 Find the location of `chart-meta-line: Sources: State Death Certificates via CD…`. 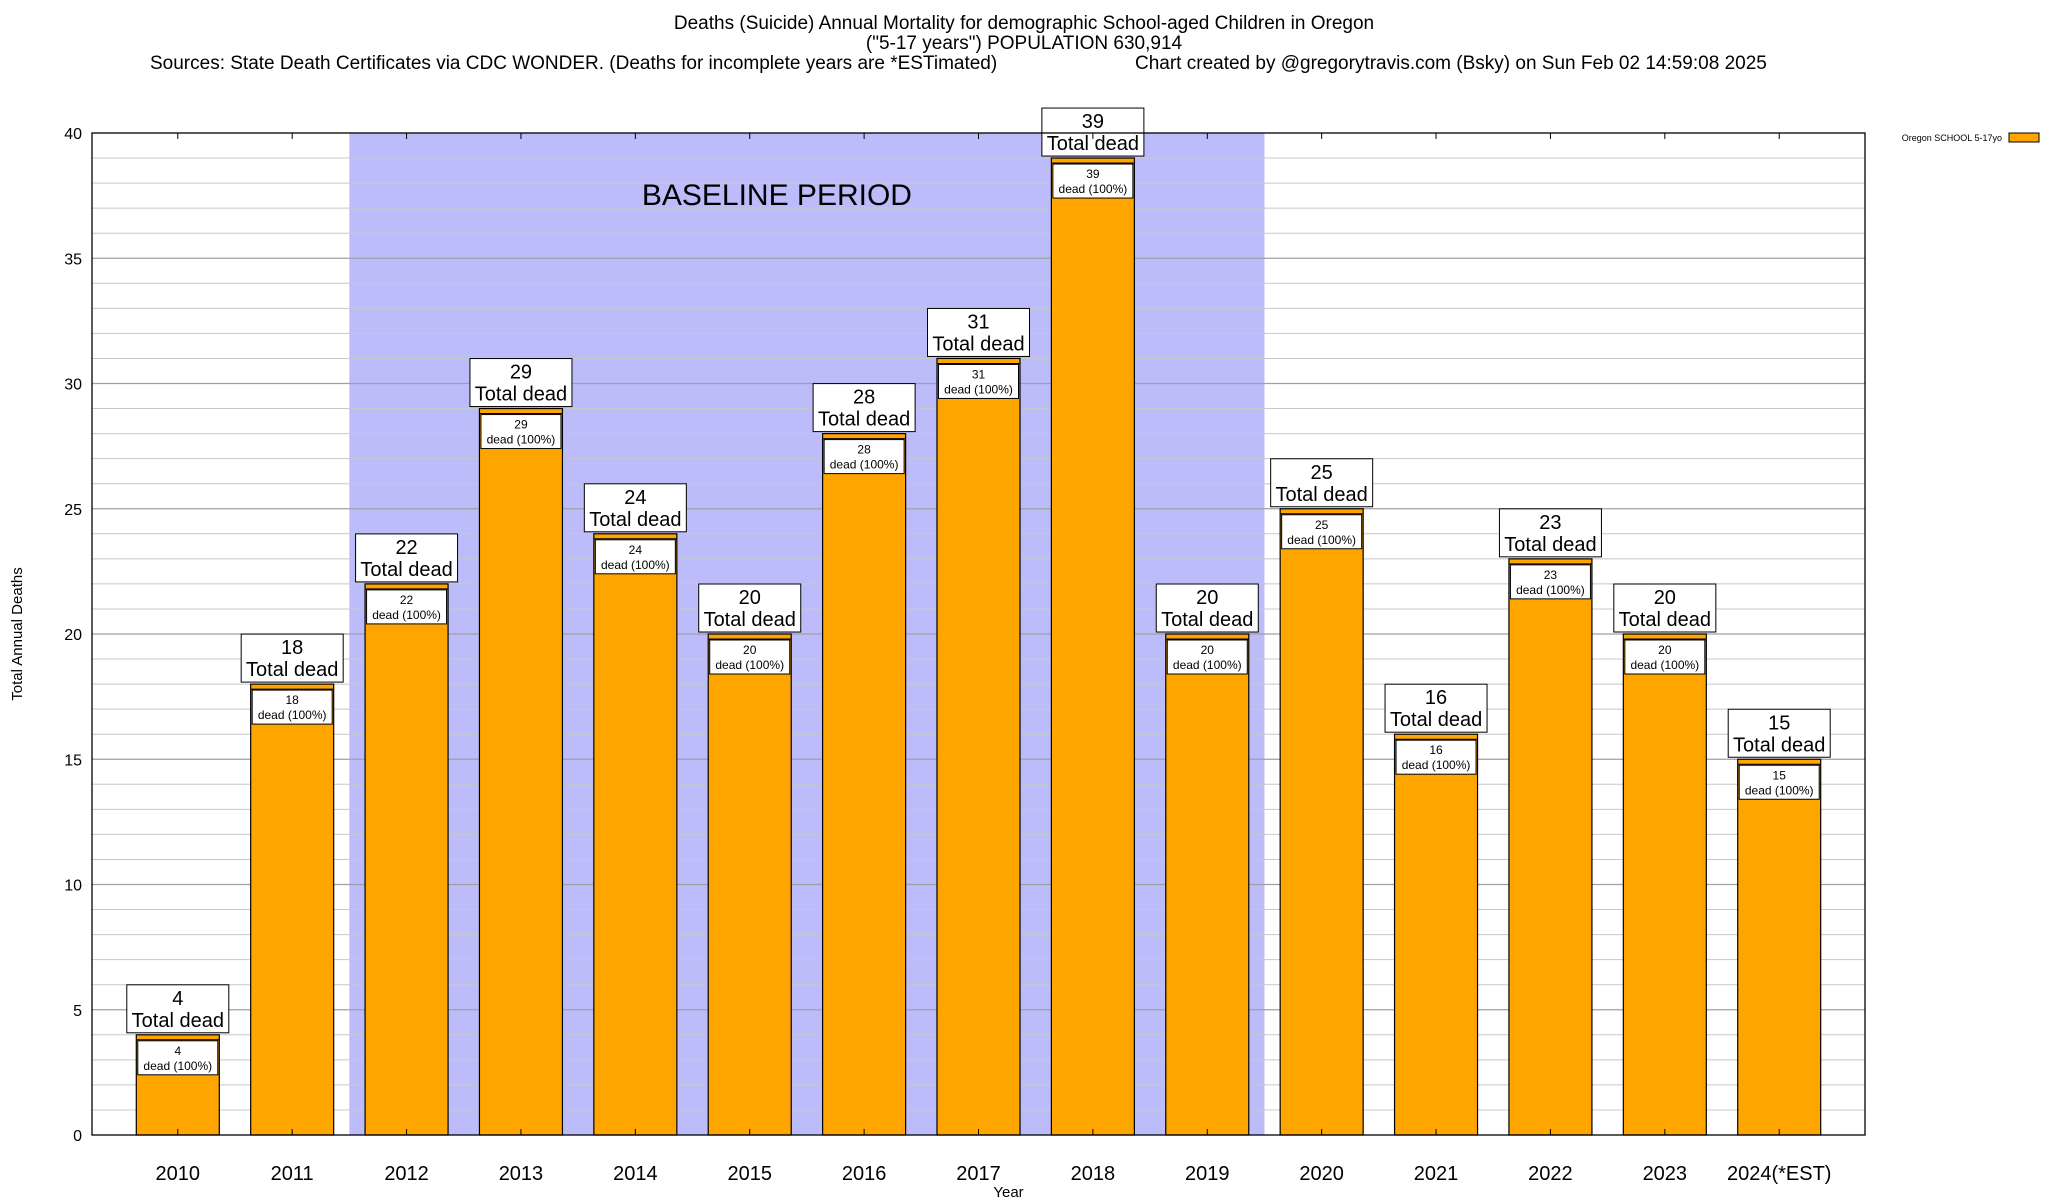

chart-meta-line: Sources: State Death Certificates via CD… is located at coordinates (1024, 94).